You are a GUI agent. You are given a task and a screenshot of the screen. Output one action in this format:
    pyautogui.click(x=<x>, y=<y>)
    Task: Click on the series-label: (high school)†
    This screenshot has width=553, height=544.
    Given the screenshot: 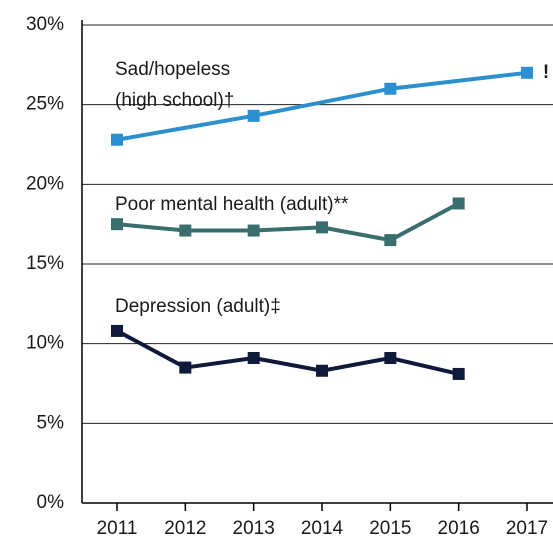 What is the action you would take?
    pyautogui.click(x=174, y=100)
    